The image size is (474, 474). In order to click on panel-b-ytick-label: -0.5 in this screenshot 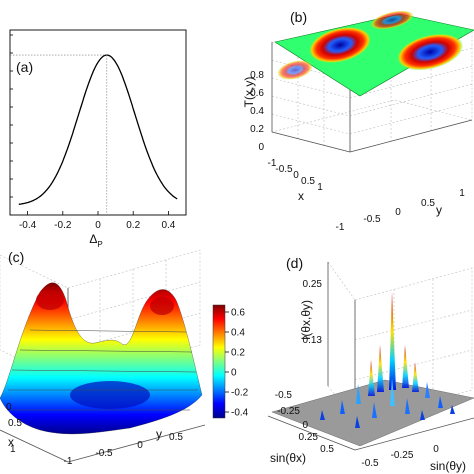, I will do `click(372, 219)`.